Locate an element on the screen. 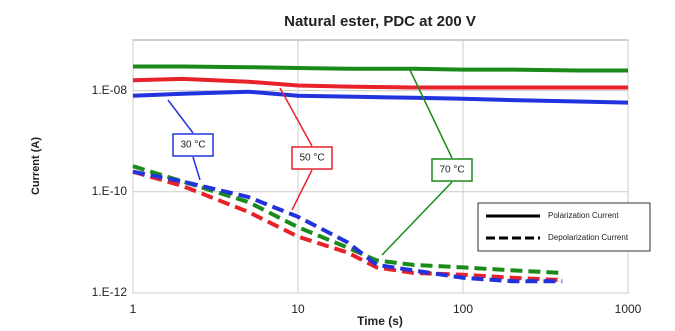 Image resolution: width=675 pixels, height=331 pixels. x-tick-label: 1 is located at coordinates (133, 309).